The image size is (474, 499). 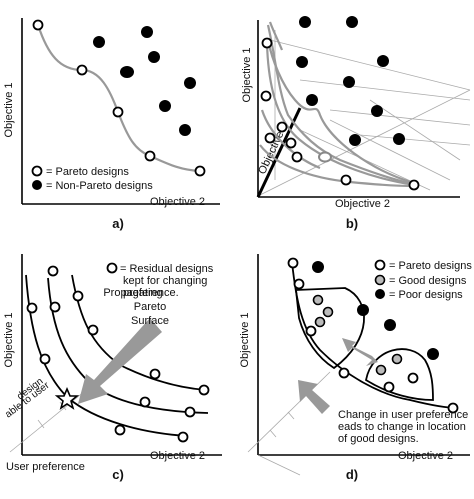 I want to click on panel-a-label: a), so click(x=118, y=223).